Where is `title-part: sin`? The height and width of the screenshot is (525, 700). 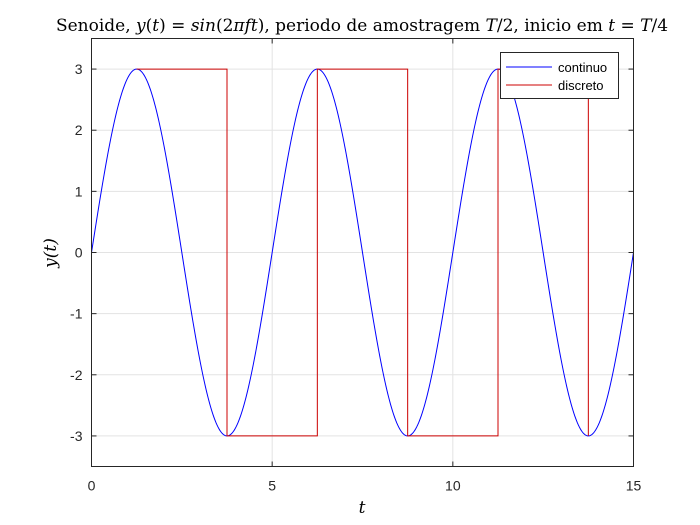 title-part: sin is located at coordinates (203, 26).